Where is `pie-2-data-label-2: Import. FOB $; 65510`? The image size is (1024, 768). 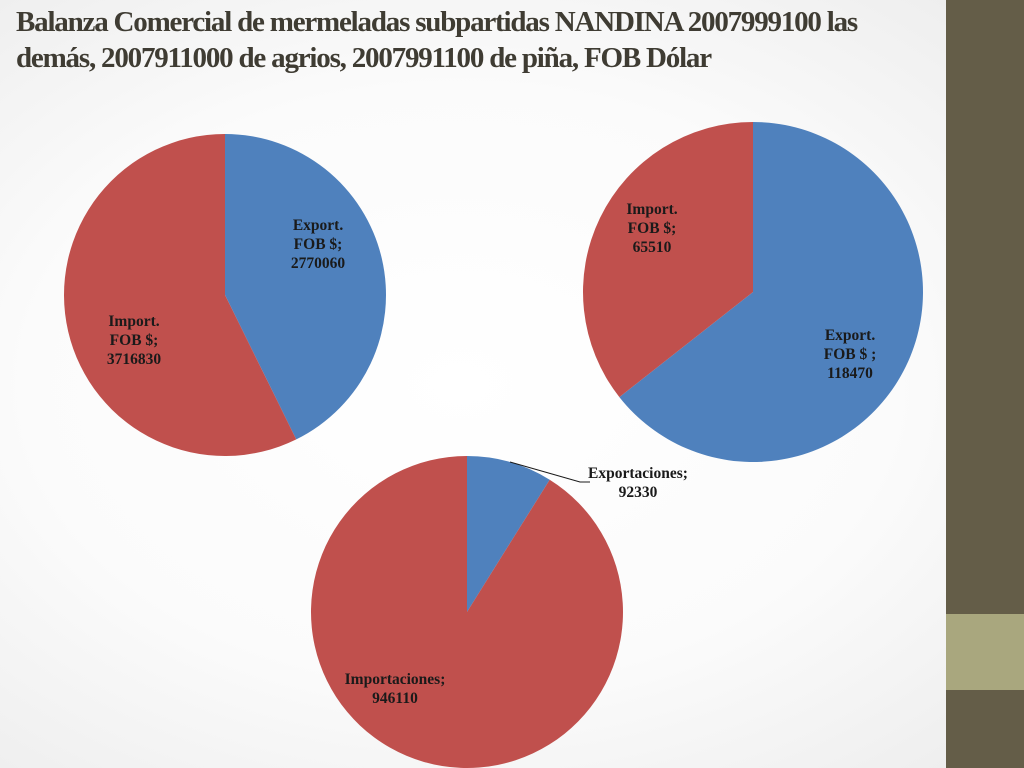 pie-2-data-label-2: Import. FOB $; 65510 is located at coordinates (651, 228).